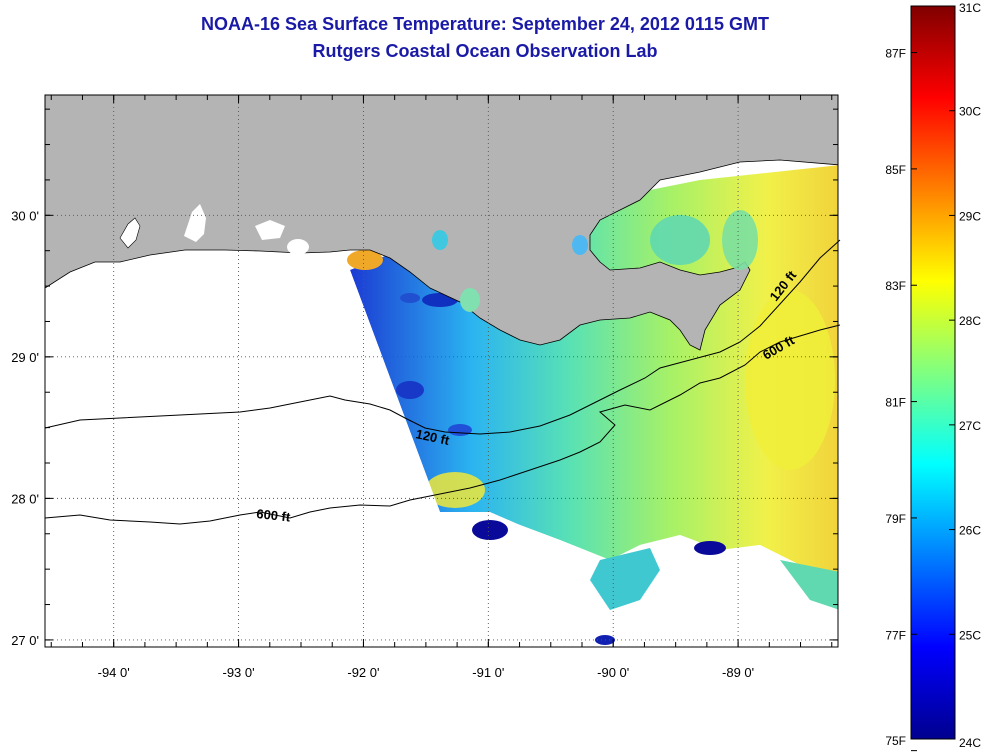 The height and width of the screenshot is (754, 992). Describe the element at coordinates (242, 391) in the screenshot. I see `swath-edge-mask` at that location.